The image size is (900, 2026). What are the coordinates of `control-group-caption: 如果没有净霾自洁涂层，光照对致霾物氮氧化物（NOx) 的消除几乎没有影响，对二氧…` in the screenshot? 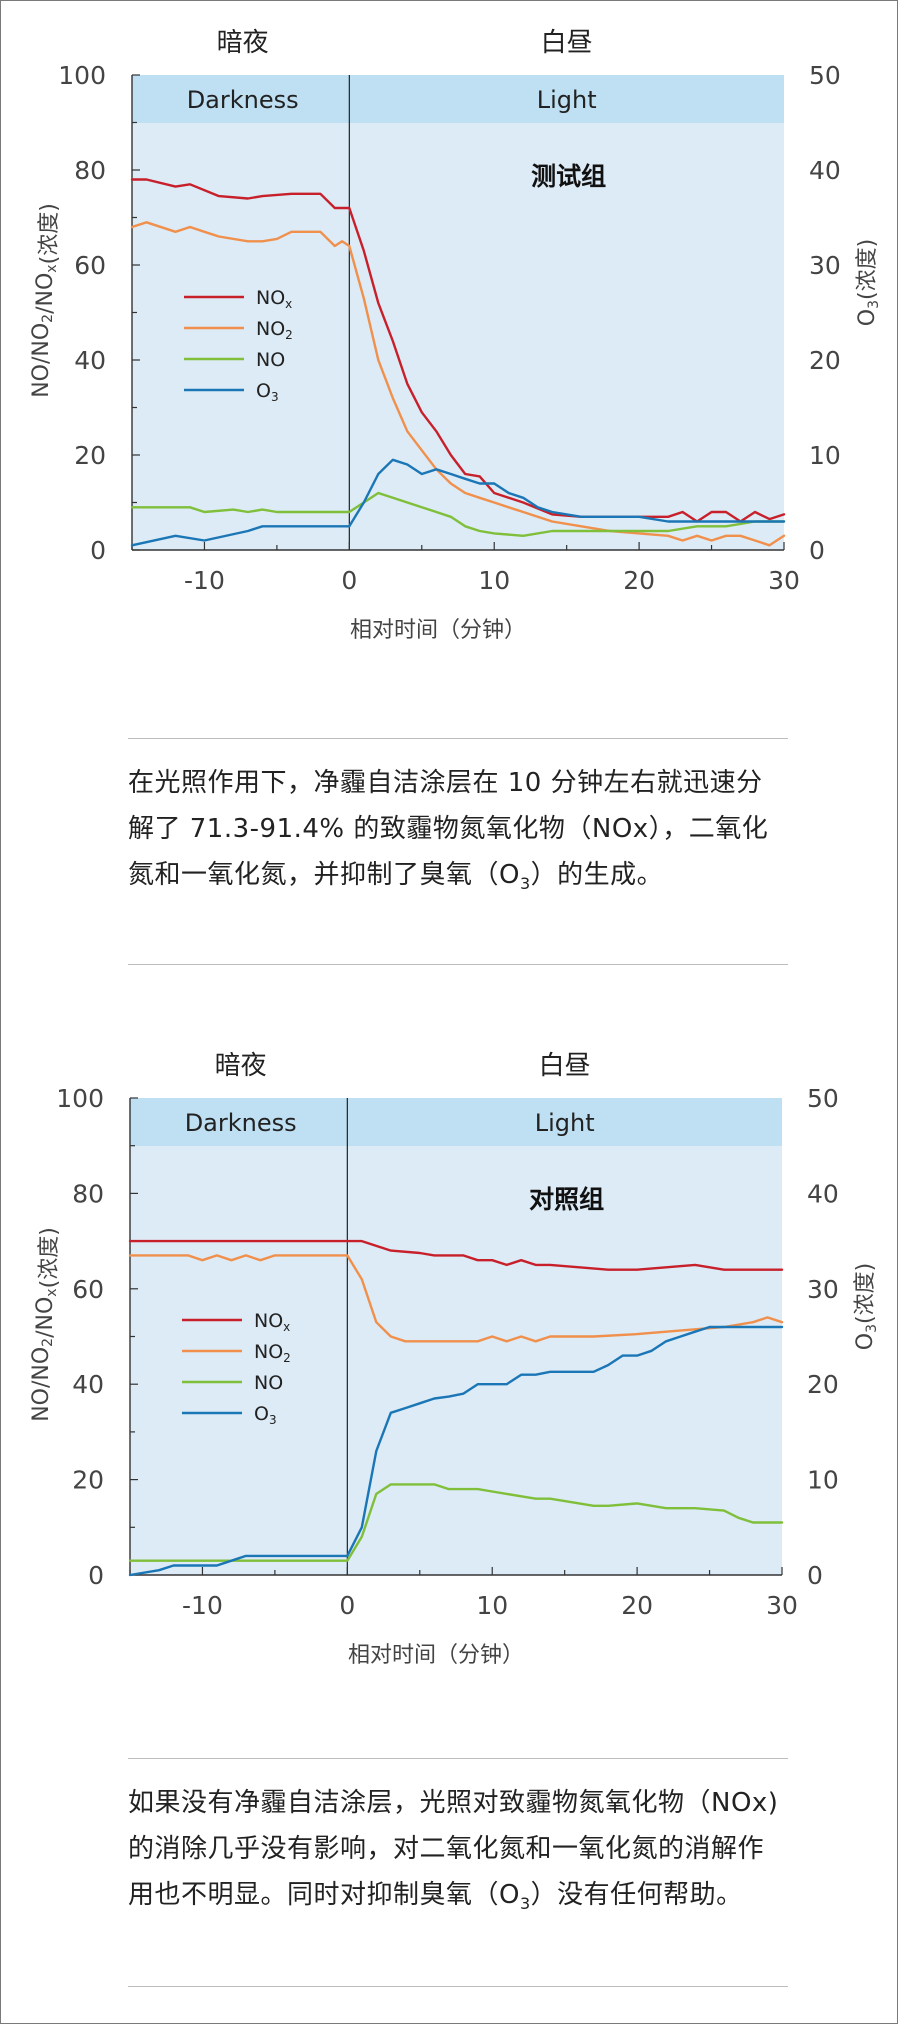 It's located at (458, 1853).